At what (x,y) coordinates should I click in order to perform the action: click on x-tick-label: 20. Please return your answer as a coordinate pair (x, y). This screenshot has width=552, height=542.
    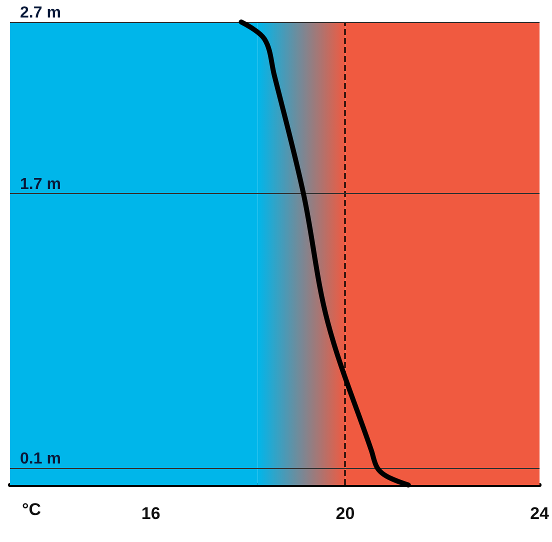
    Looking at the image, I should click on (345, 513).